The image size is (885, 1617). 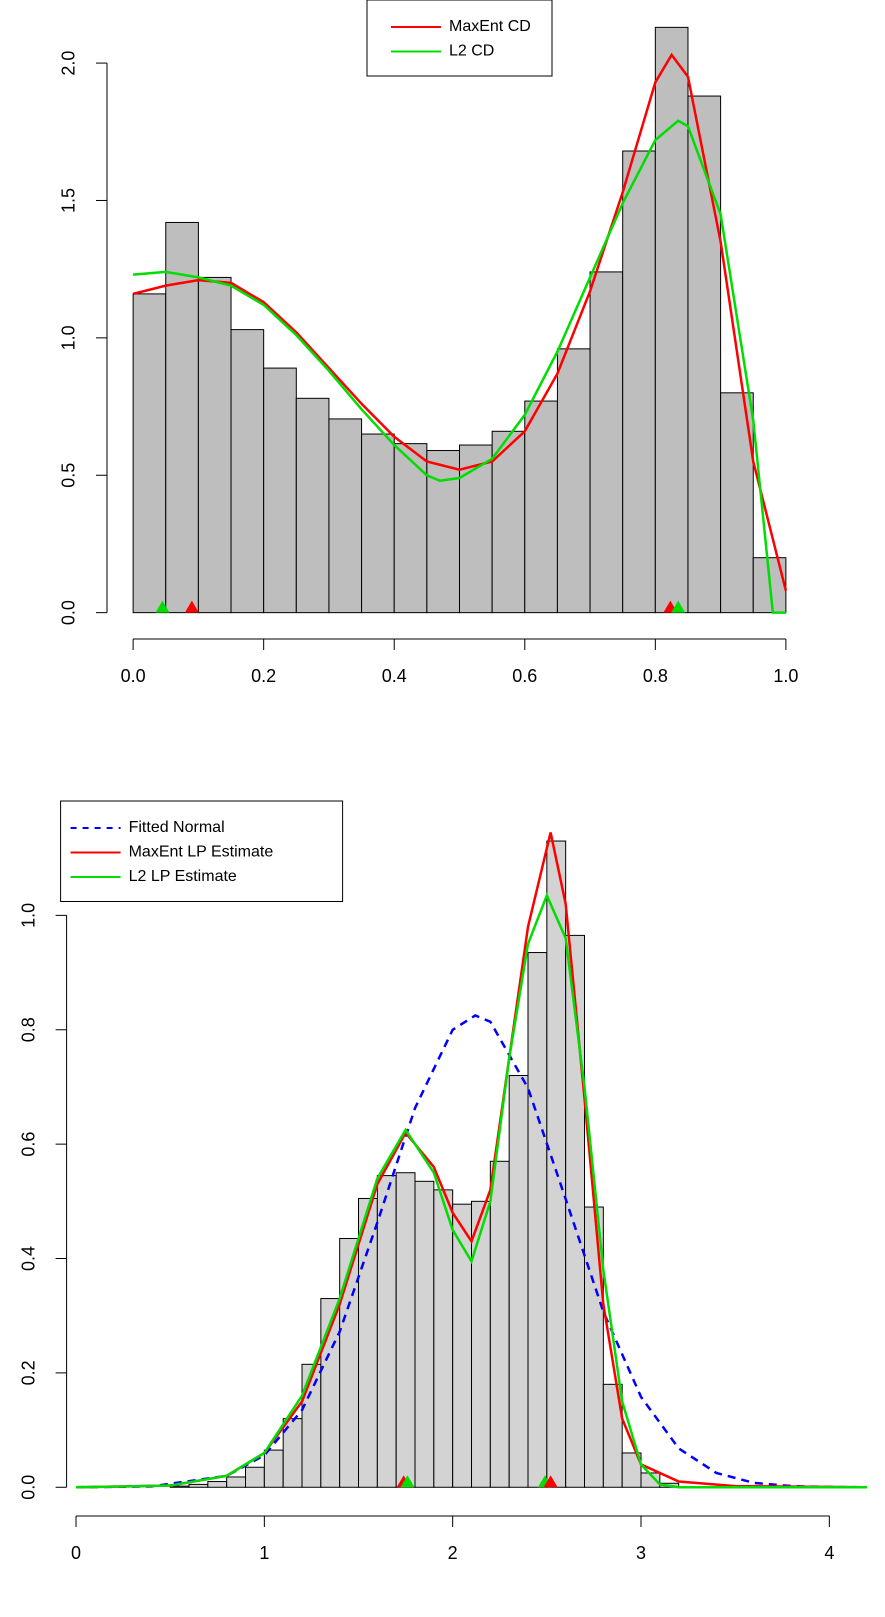 What do you see at coordinates (394, 676) in the screenshot?
I see `x-tick-label: 0.4` at bounding box center [394, 676].